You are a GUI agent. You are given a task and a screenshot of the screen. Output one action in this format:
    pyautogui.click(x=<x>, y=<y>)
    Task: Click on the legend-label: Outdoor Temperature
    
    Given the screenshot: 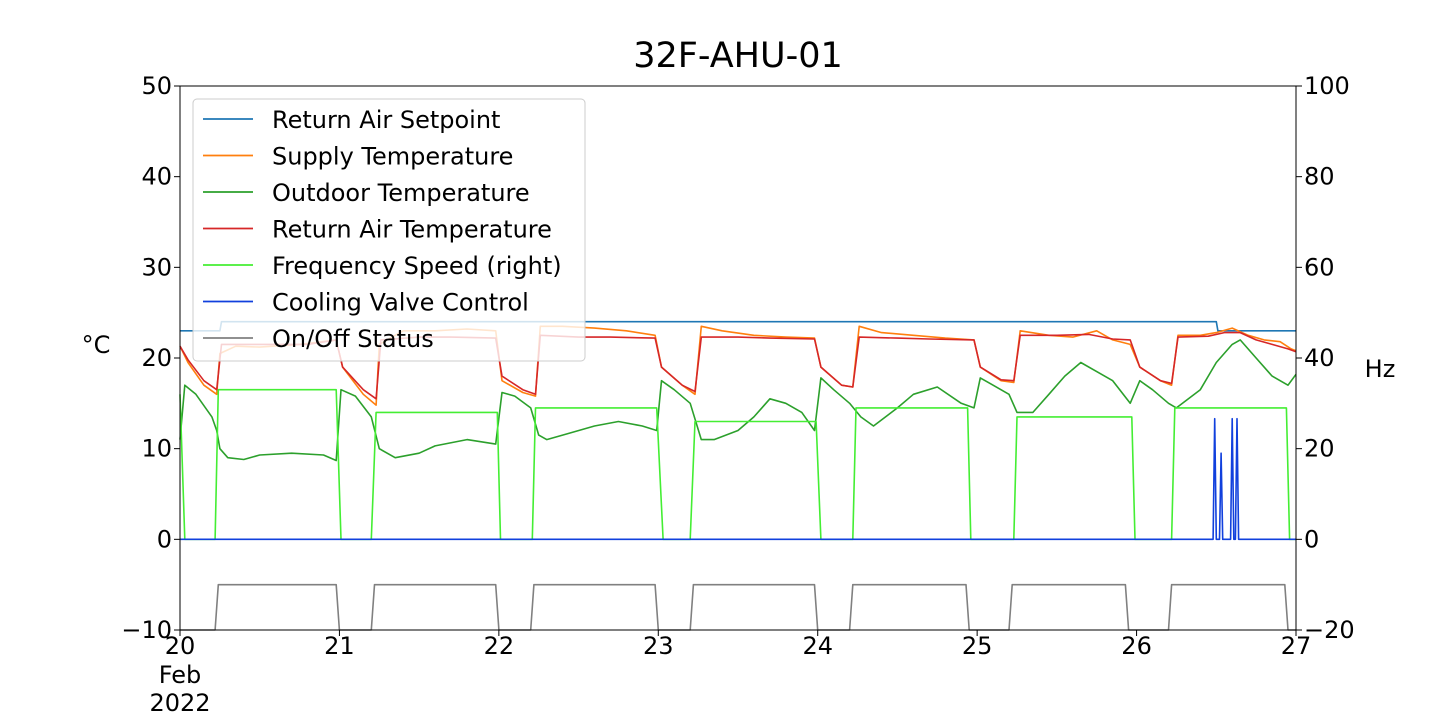 What is the action you would take?
    pyautogui.click(x=401, y=193)
    